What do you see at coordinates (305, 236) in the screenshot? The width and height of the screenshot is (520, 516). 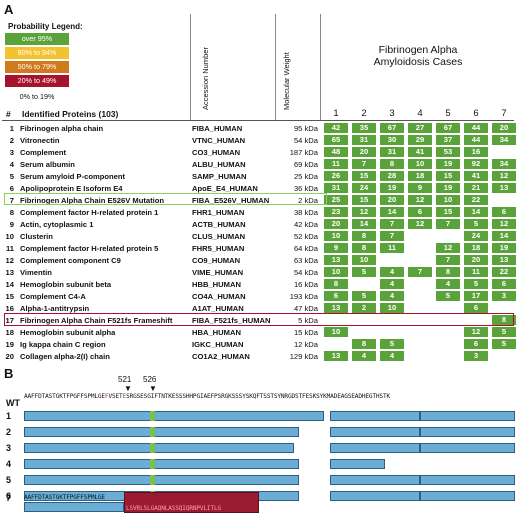 I see `molecular-weight: 52 kDa` at bounding box center [305, 236].